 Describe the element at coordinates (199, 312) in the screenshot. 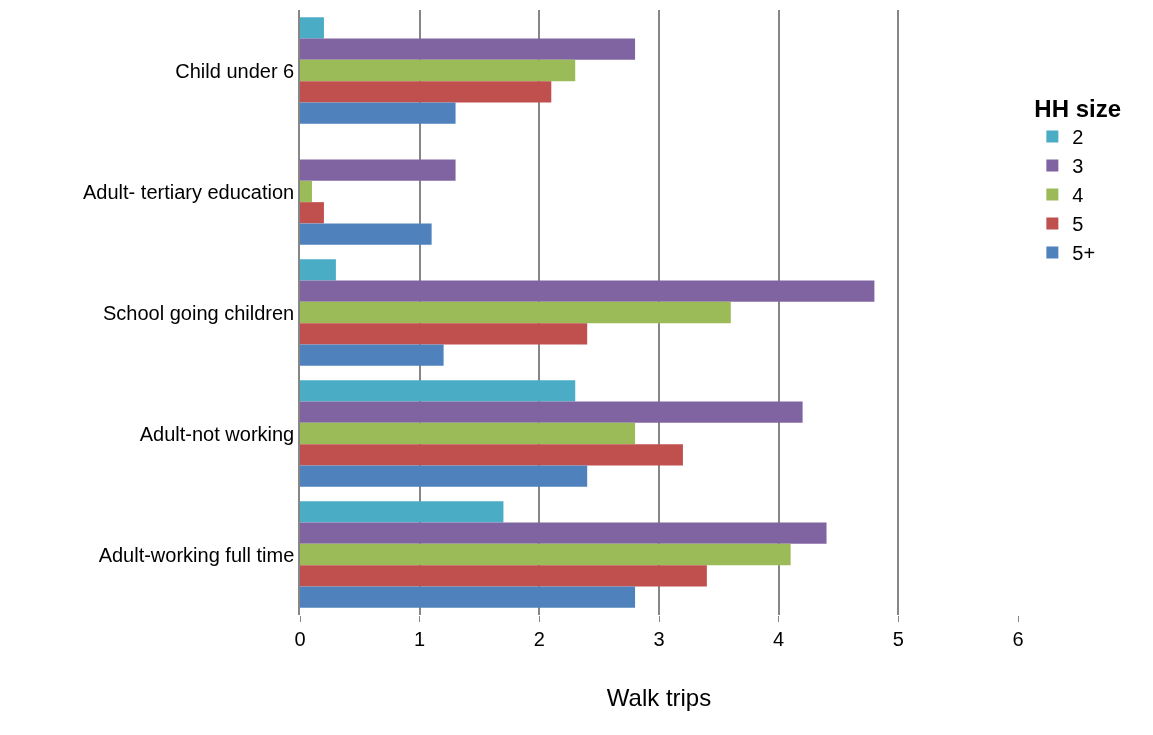

I see `y-tick-label: School going children` at that location.